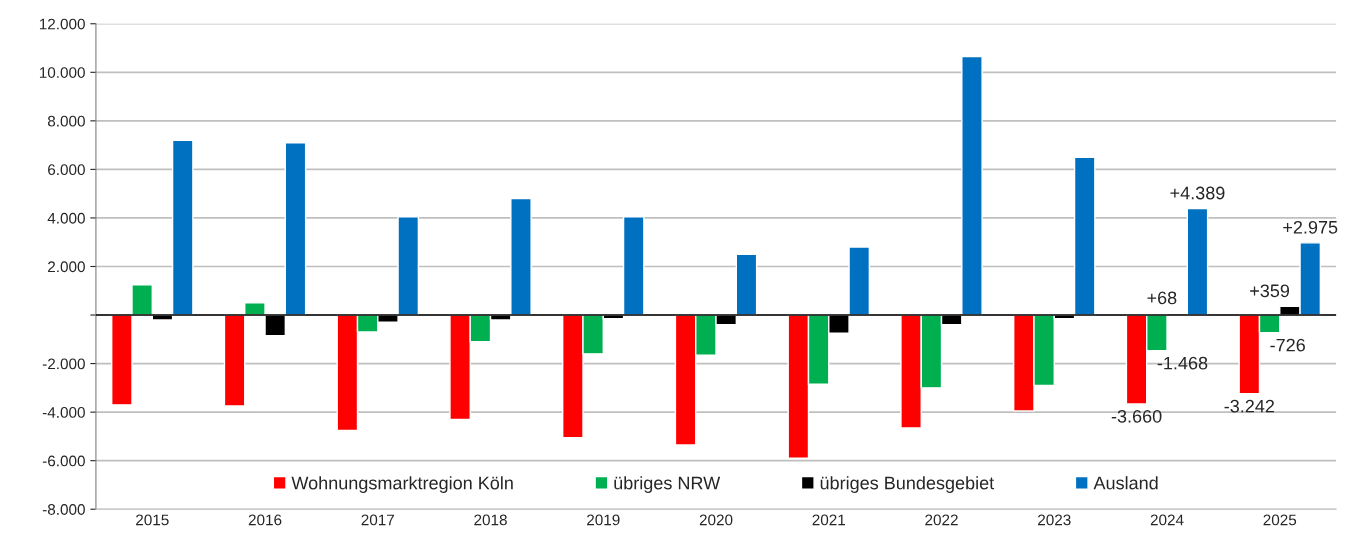 Image resolution: width=1351 pixels, height=540 pixels. What do you see at coordinates (66, 267) in the screenshot?
I see `y-tick-label: 2.000` at bounding box center [66, 267].